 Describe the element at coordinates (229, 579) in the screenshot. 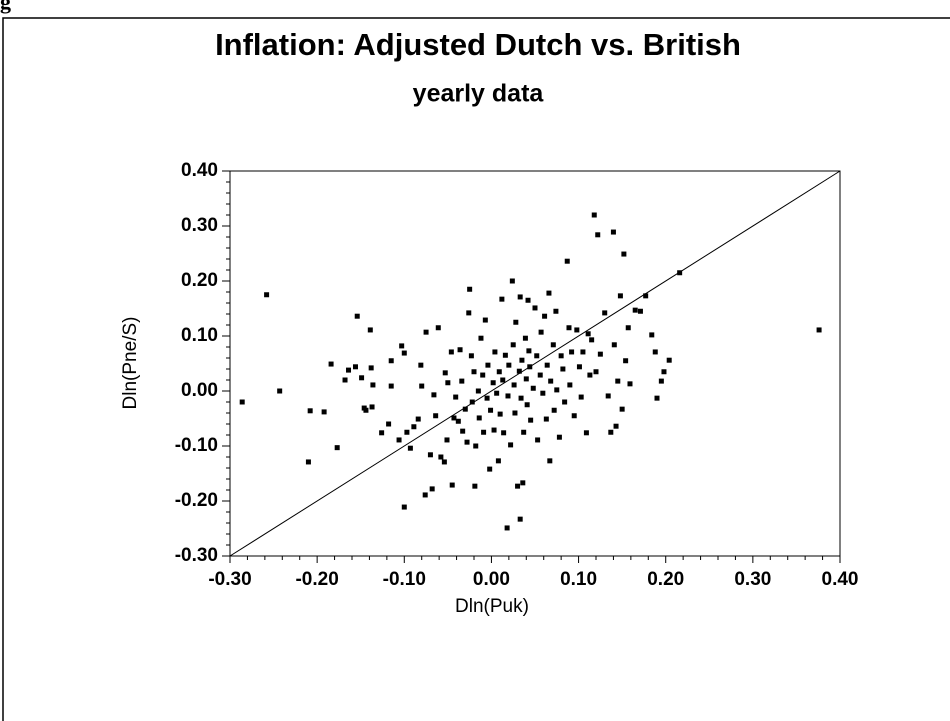

I see `x-tick-label: -0.30` at that location.